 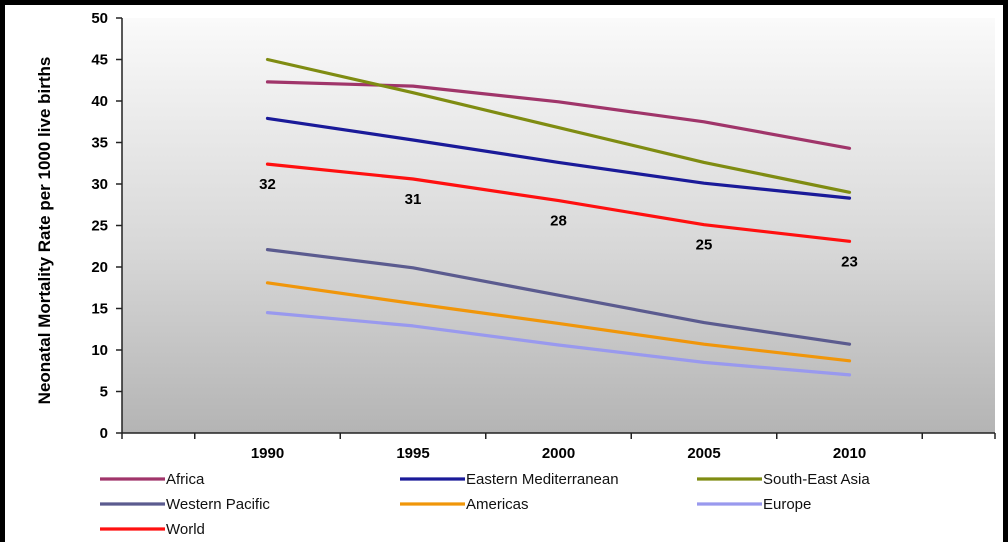 What do you see at coordinates (99, 18) in the screenshot?
I see `y-tick-label: 50` at bounding box center [99, 18].